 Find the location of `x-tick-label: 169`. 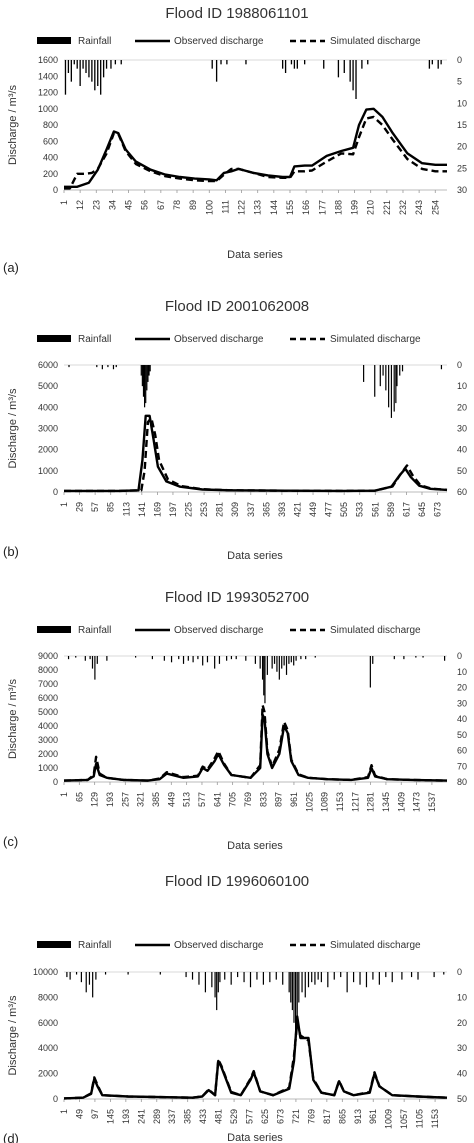

x-tick-label: 169 is located at coordinates (157, 509).